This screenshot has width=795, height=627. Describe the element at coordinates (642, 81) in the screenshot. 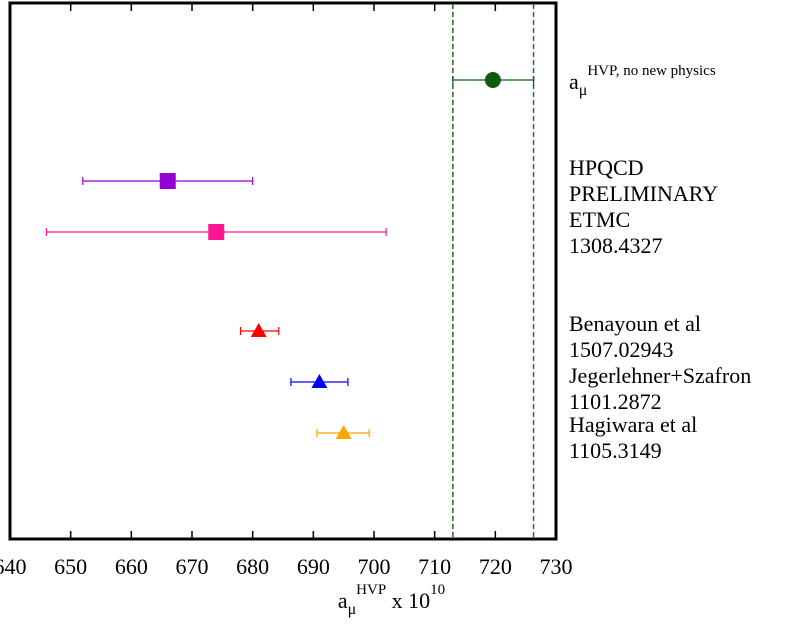

I see `label-no-new-physics: aμHVP, no new physics` at that location.